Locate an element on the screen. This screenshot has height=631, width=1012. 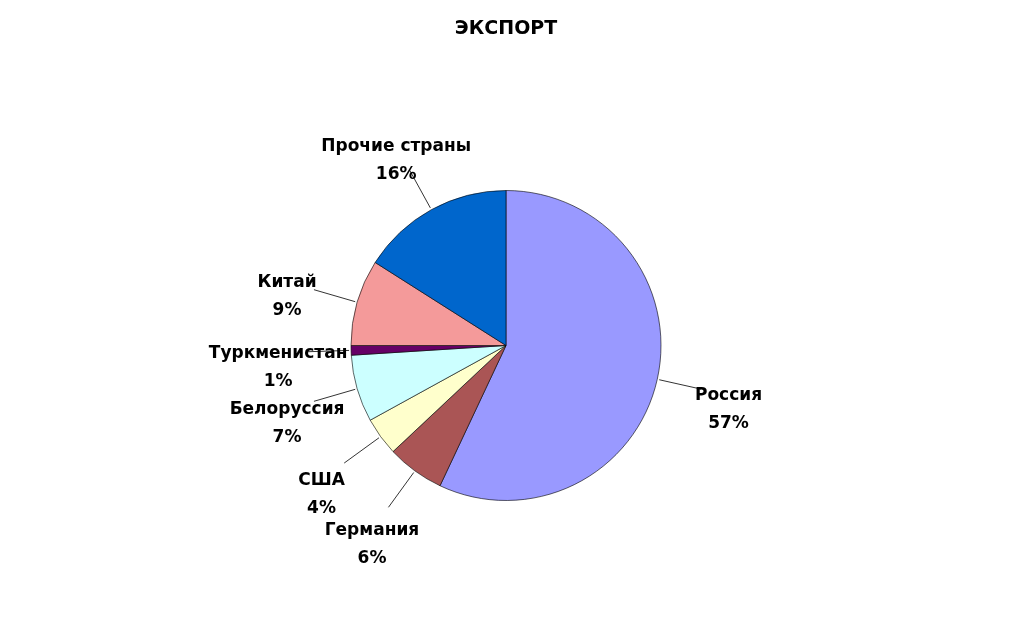
slice-label: Белоруссия is located at coordinates (287, 408).